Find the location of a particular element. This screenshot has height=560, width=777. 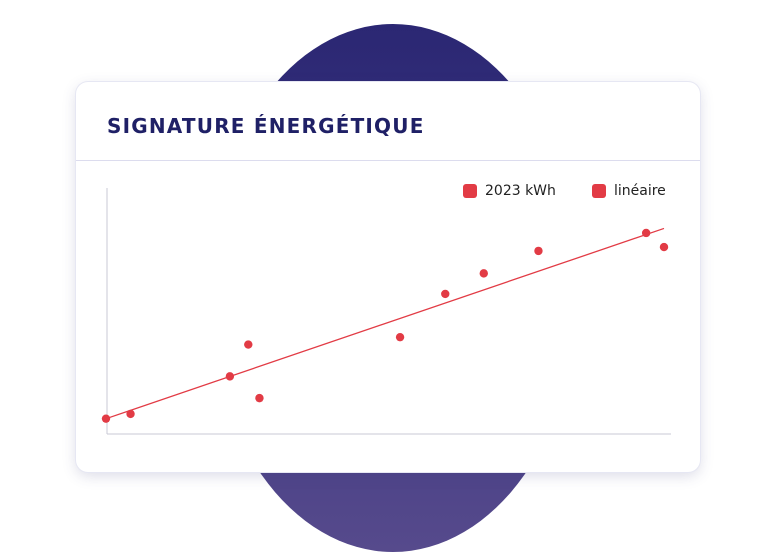

legend-swatch-lineaire is located at coordinates (599, 191).